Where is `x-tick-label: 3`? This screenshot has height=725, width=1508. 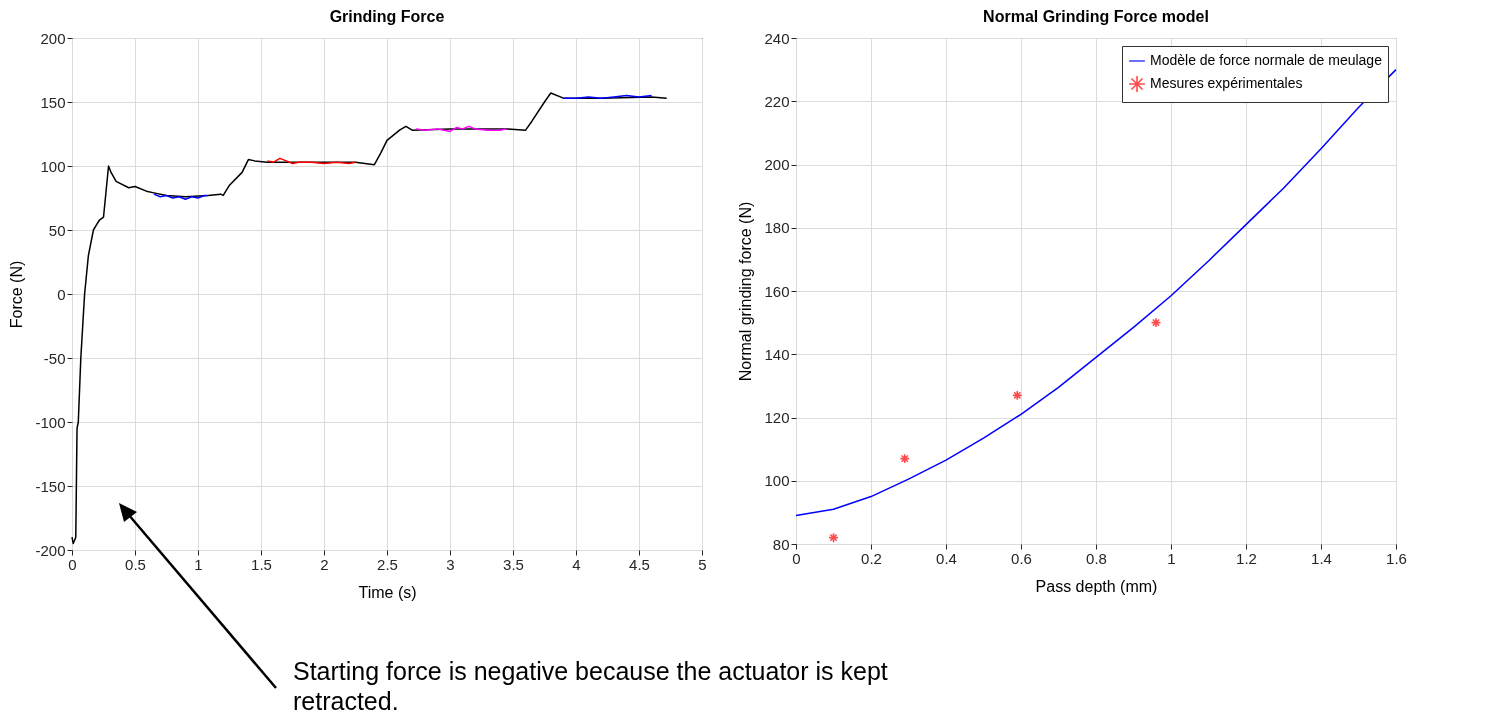
x-tick-label: 3 is located at coordinates (450, 564).